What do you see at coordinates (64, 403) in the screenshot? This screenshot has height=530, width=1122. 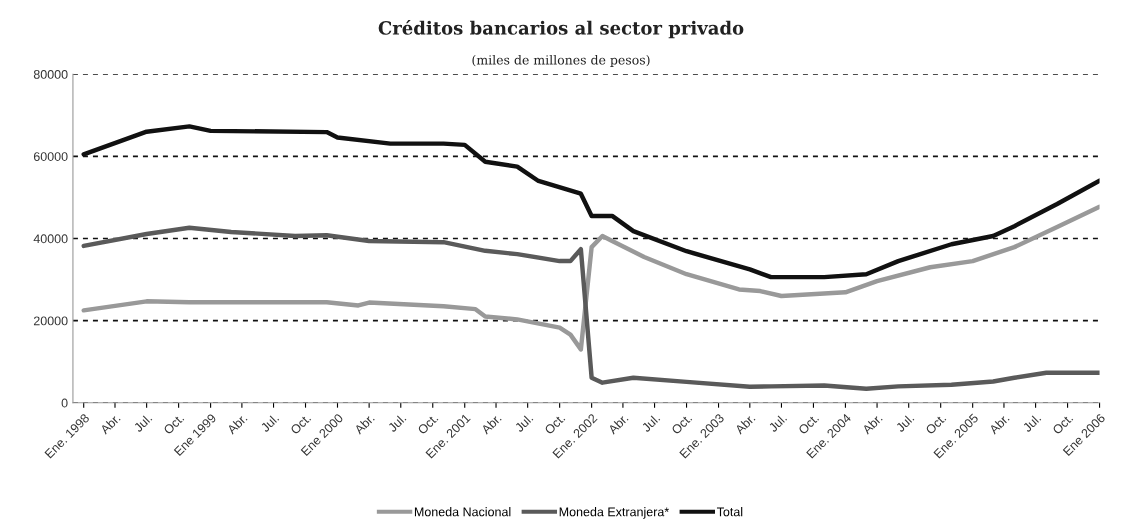 I see `y-tick-label: 0` at bounding box center [64, 403].